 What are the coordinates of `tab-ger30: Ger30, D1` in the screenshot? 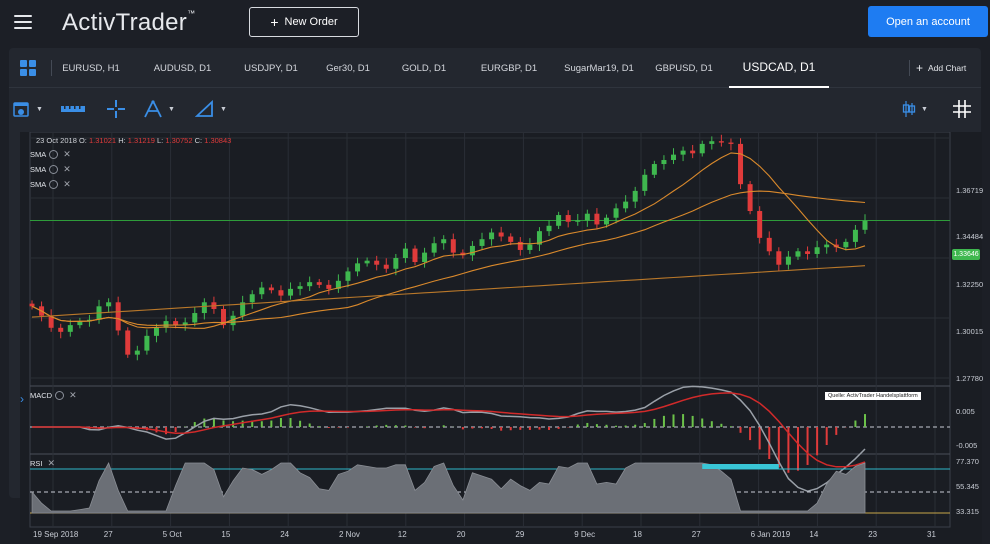 It's located at (348, 68).